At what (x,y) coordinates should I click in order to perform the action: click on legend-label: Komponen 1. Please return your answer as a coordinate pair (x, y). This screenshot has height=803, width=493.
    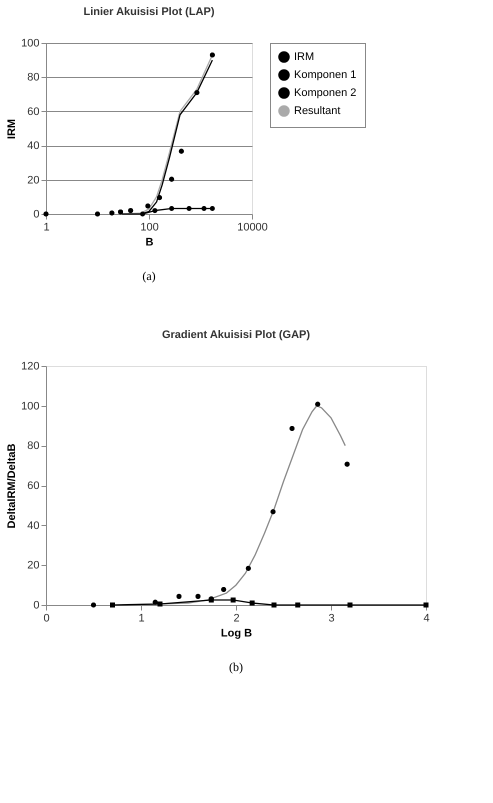
    Looking at the image, I should click on (325, 75).